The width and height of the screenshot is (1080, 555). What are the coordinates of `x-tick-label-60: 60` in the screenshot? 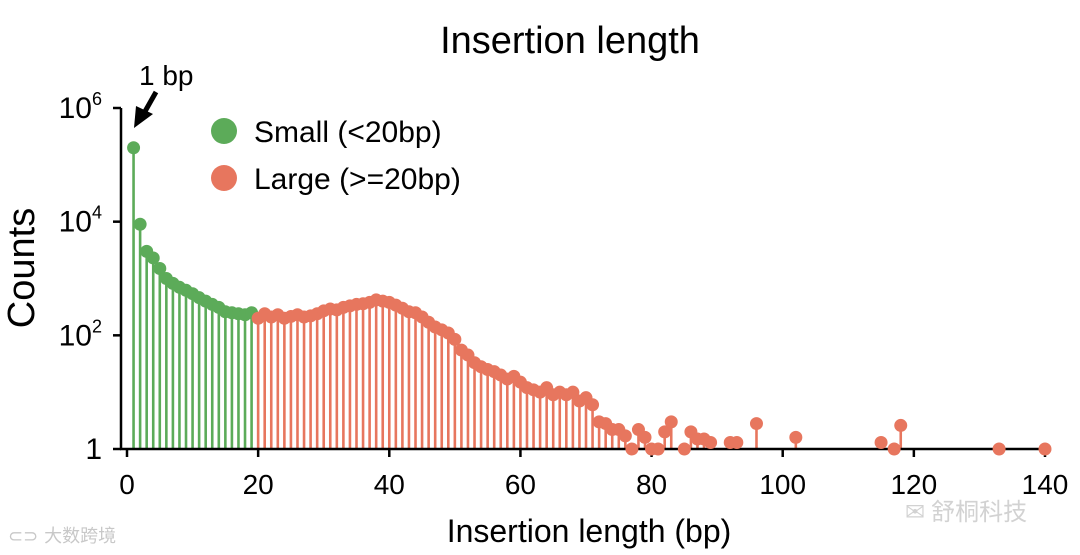 It's located at (520, 484).